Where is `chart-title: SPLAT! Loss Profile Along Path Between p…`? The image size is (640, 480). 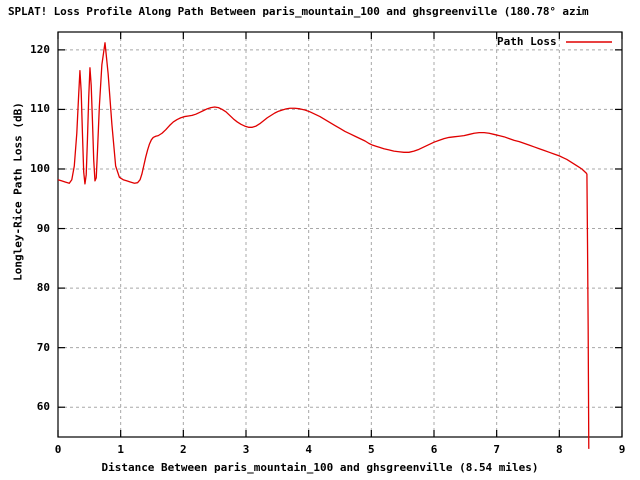
chart-title: SPLAT! Loss Profile Along Path Between p… is located at coordinates (298, 11).